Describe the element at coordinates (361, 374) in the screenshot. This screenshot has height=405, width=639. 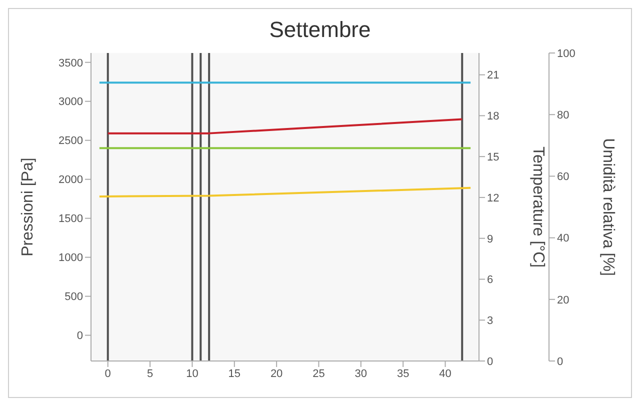
I see `x-tick-label: 30` at that location.